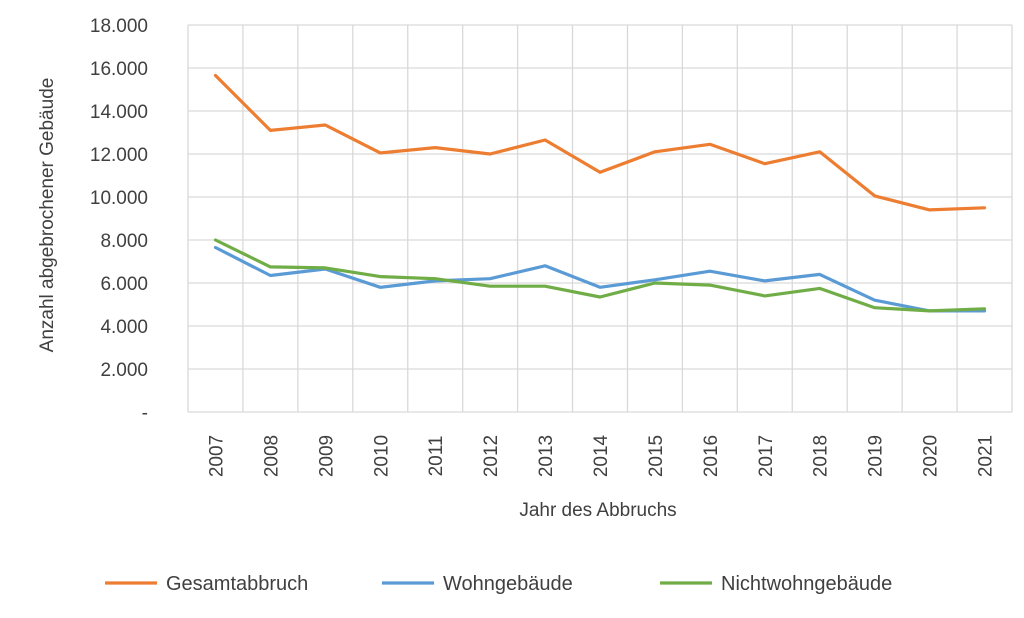 The width and height of the screenshot is (1024, 618). I want to click on x-tick-label: 2021, so click(986, 456).